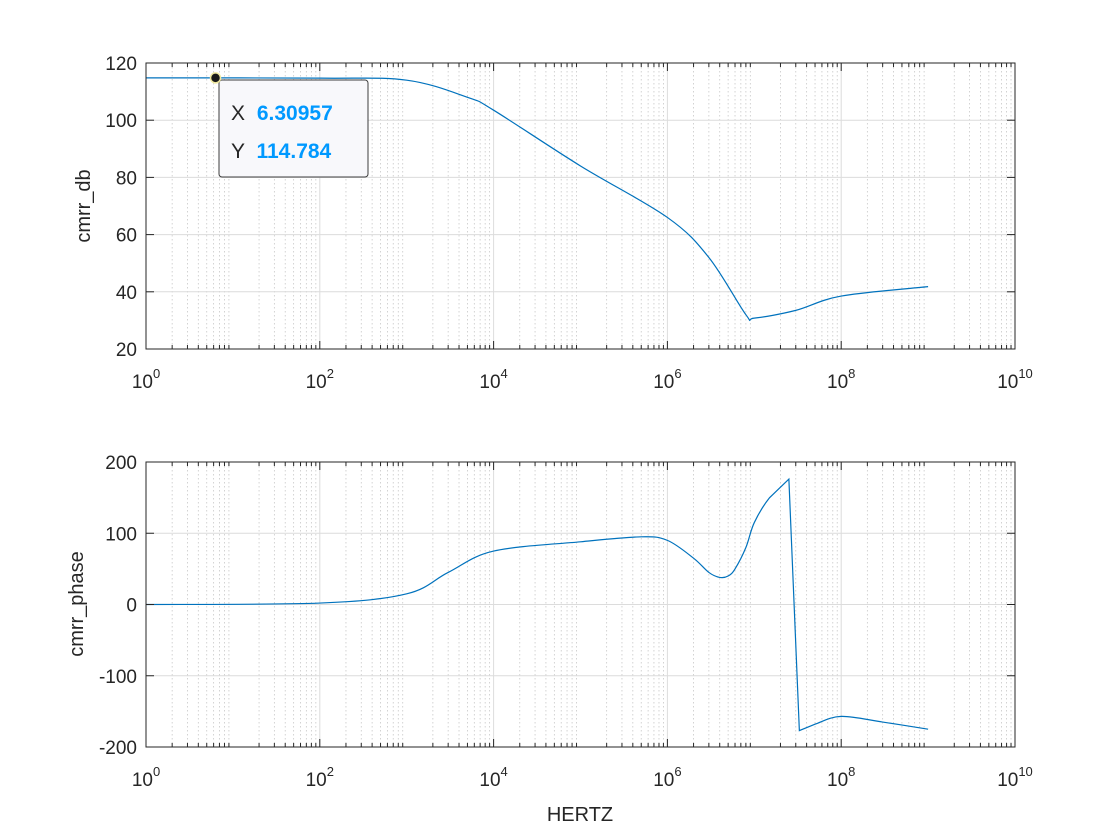  What do you see at coordinates (77, 604) in the screenshot?
I see `phase-y-axis-label: cmrr_phase` at bounding box center [77, 604].